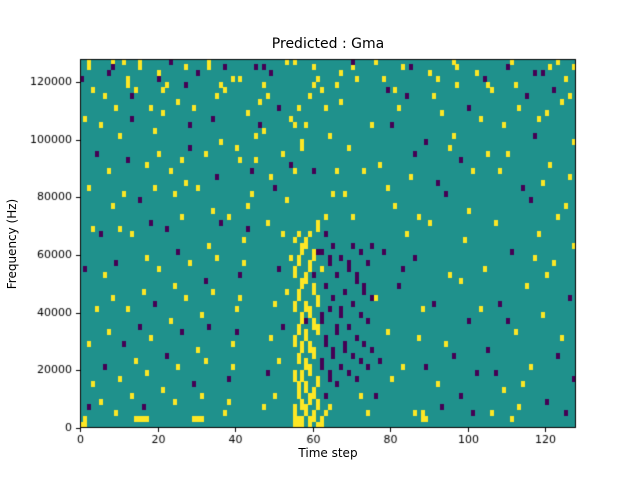 Image resolution: width=640 pixels, height=480 pixels. What do you see at coordinates (12, 244) in the screenshot?
I see `y-axis-label: Frequency (Hz)` at bounding box center [12, 244].